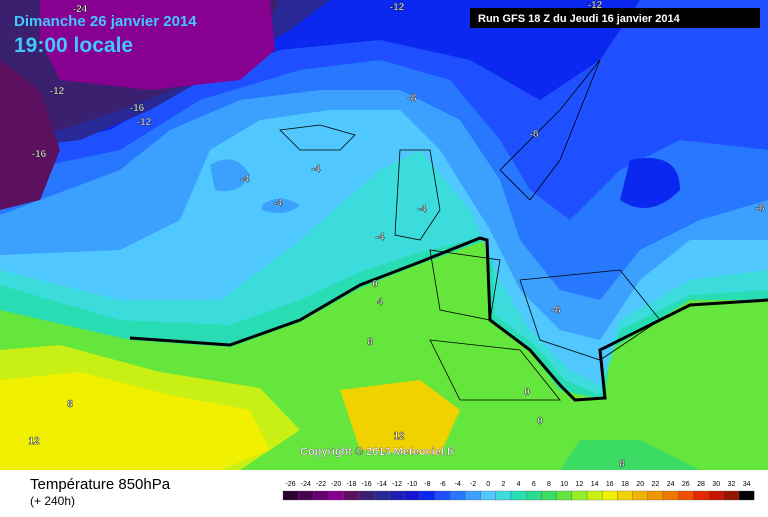  Describe the element at coordinates (656, 484) in the screenshot. I see `legend-label: 22` at that location.